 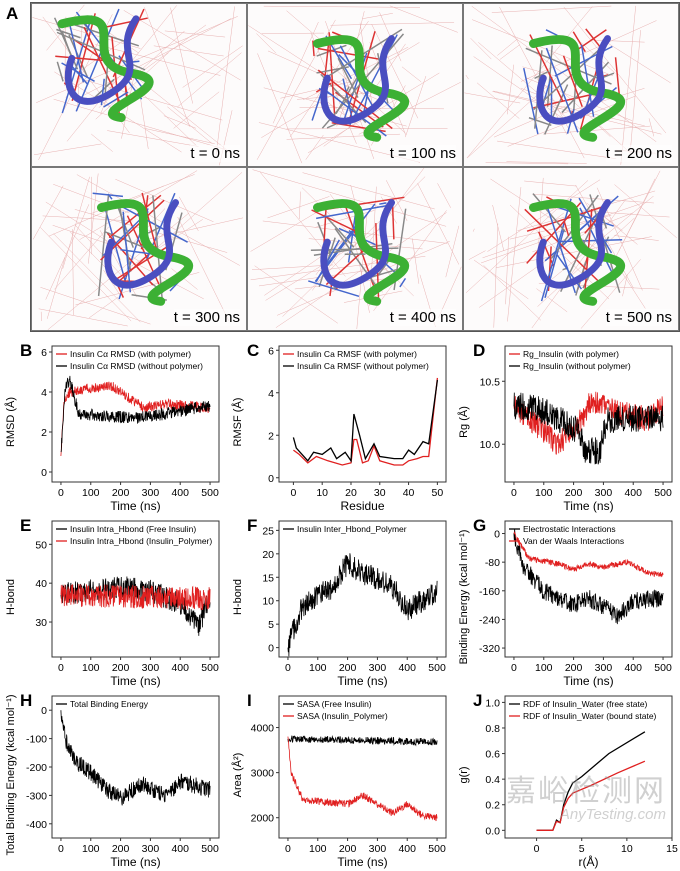 What do you see at coordinates (25, 525) in the screenshot?
I see `panel-label: E` at bounding box center [25, 525].